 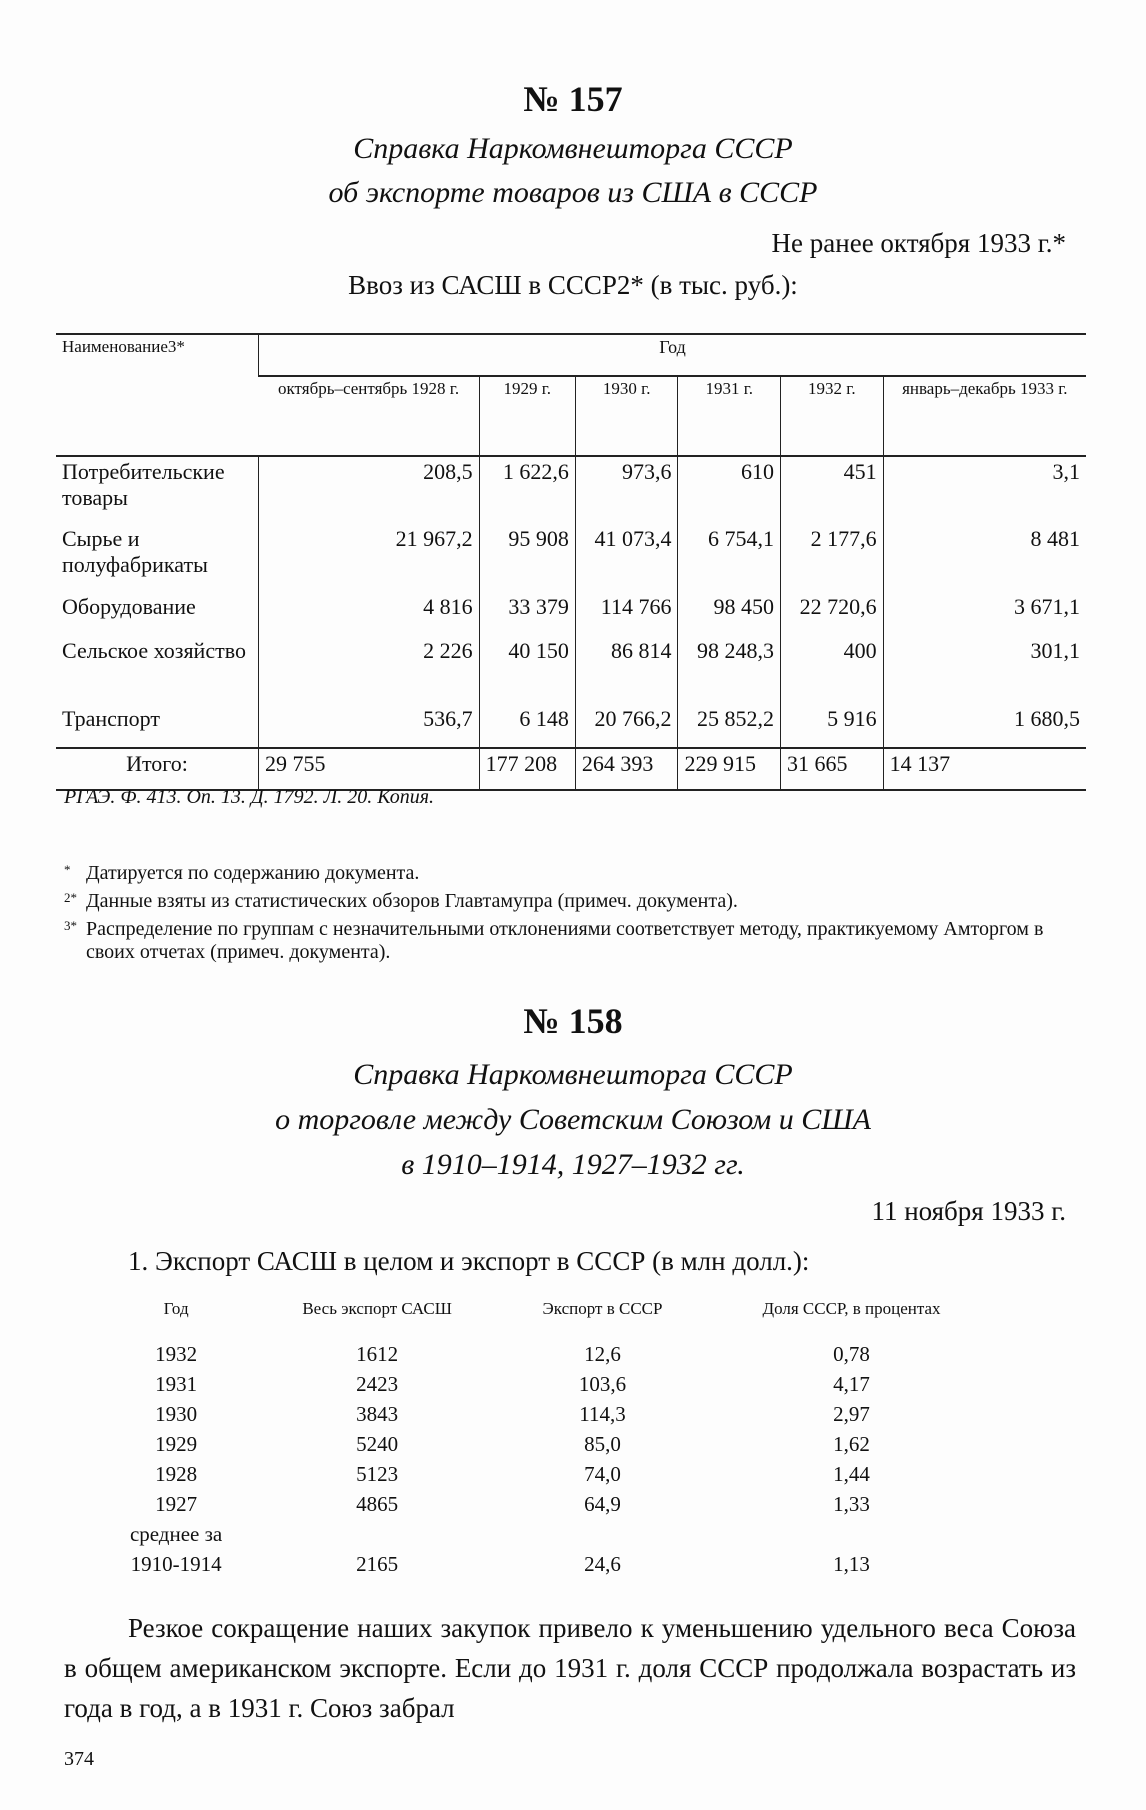 I want to click on cell: 0,78, so click(x=851, y=1353).